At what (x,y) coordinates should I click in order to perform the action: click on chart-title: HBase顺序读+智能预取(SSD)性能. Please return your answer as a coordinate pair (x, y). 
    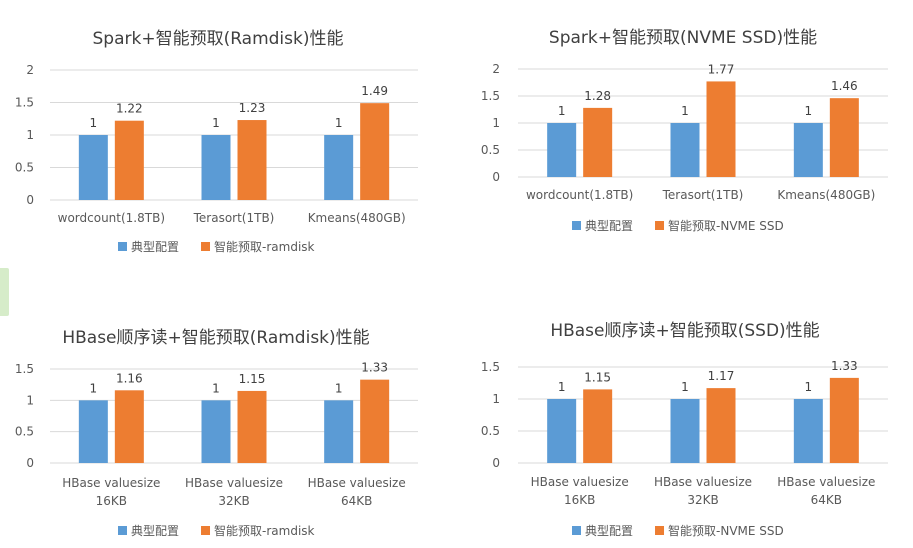
    Looking at the image, I should click on (684, 331).